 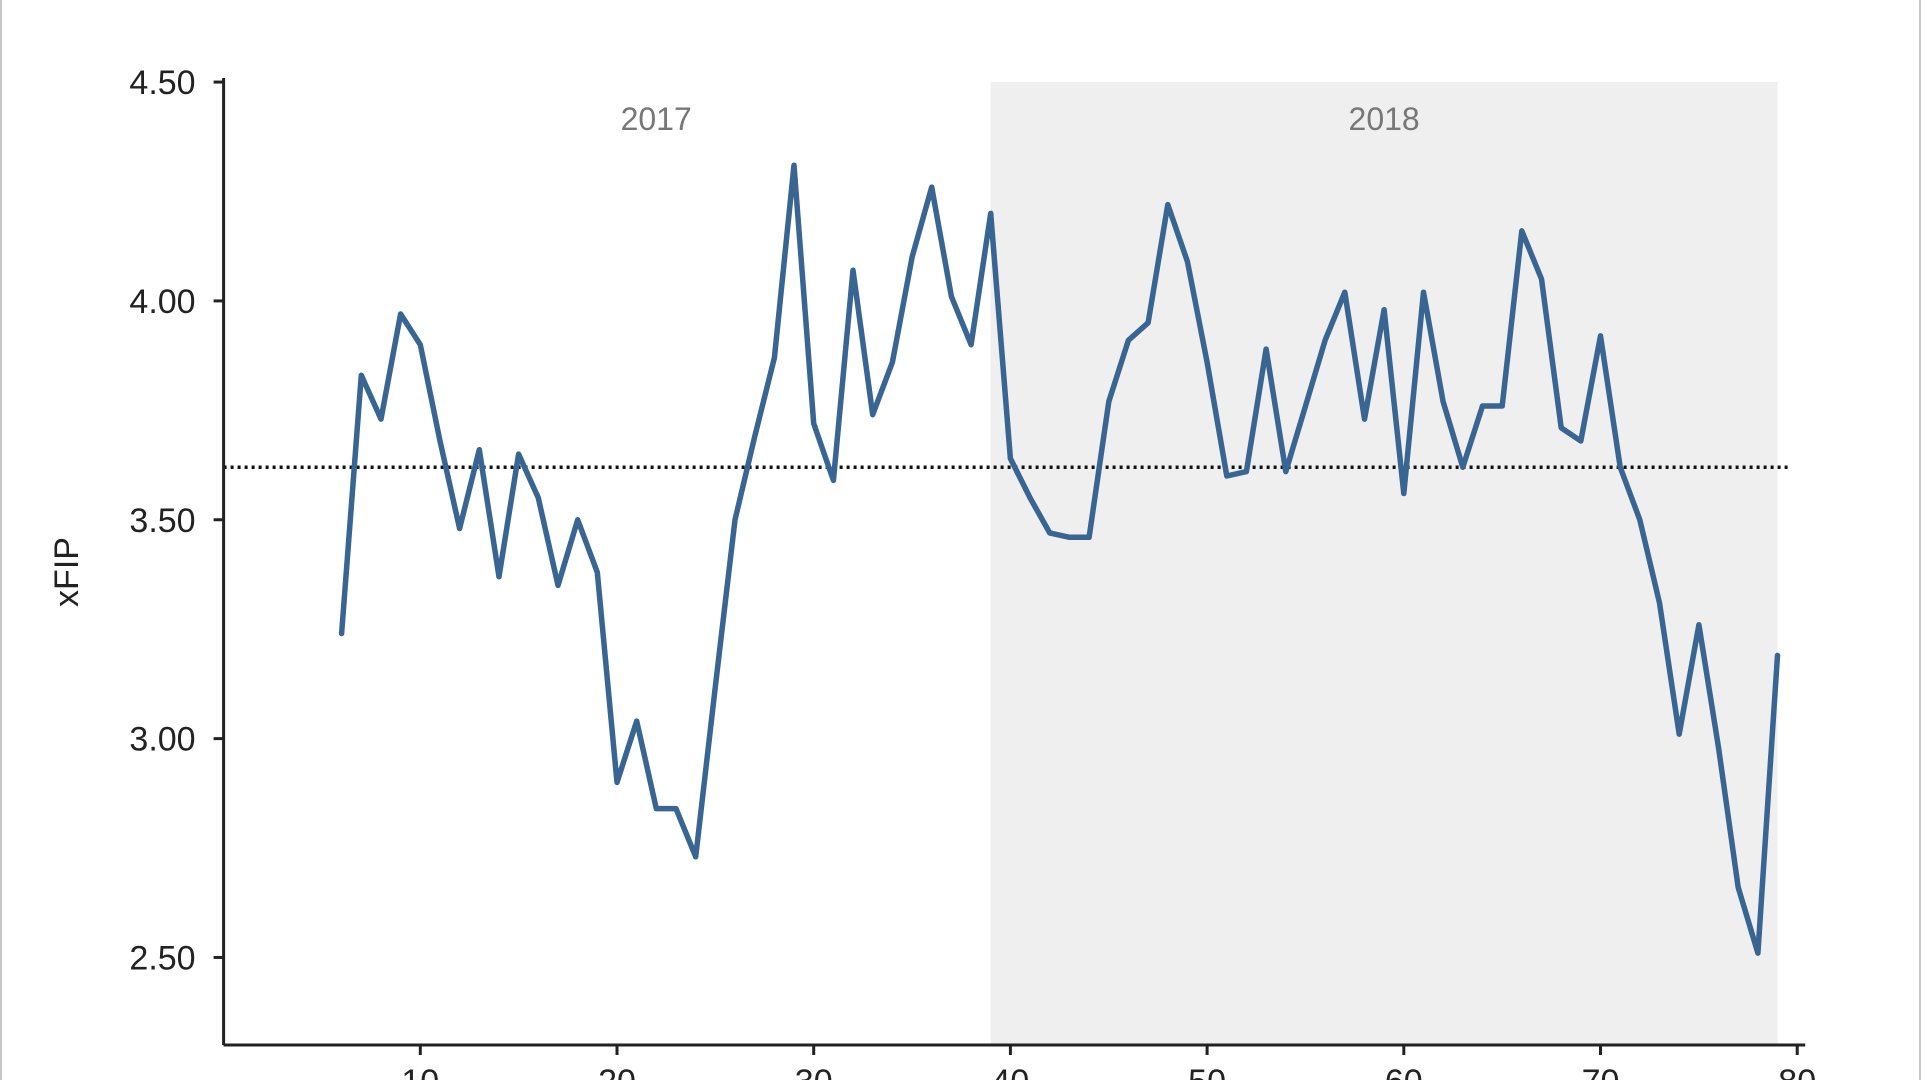 I want to click on y-axis-title: xFIP, so click(x=67, y=572).